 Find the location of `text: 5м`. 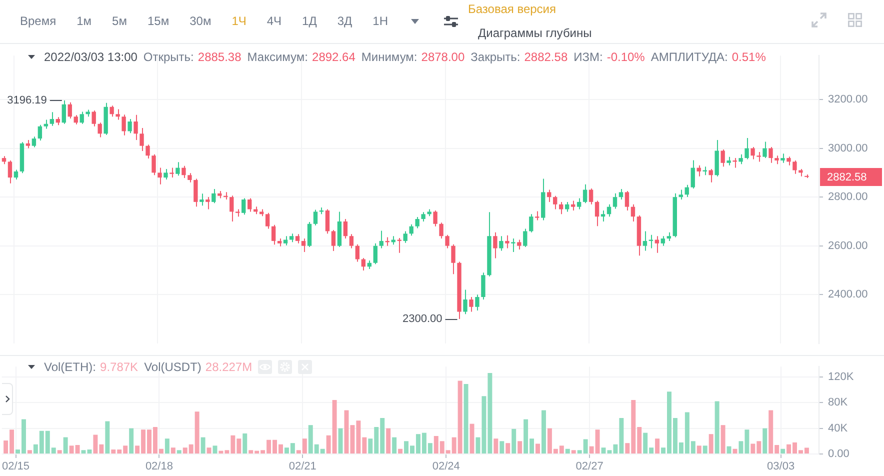

text: 5м is located at coordinates (119, 21).